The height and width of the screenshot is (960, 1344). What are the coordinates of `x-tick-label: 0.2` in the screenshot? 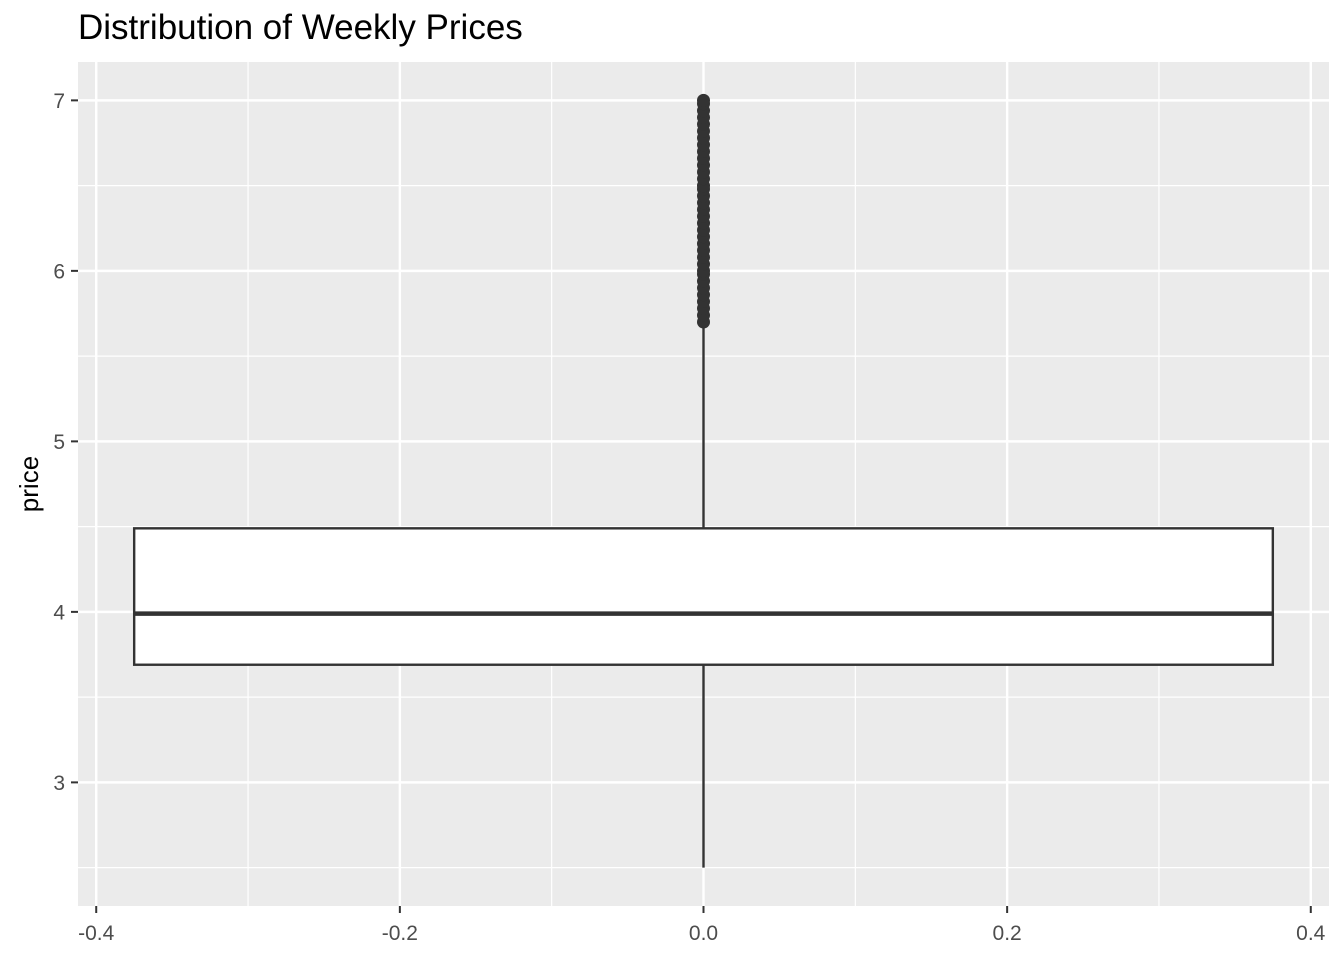 It's located at (1007, 933).